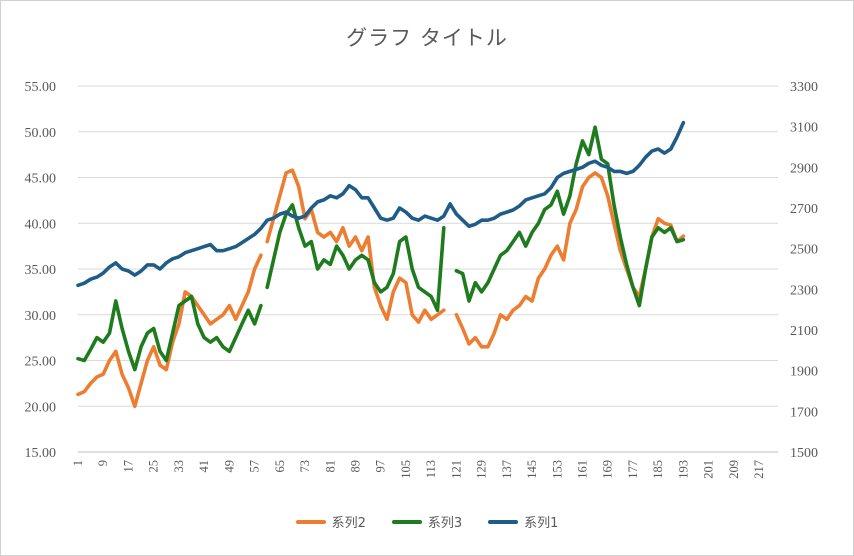 The height and width of the screenshot is (556, 854). I want to click on x-tick-label: 177, so click(633, 469).